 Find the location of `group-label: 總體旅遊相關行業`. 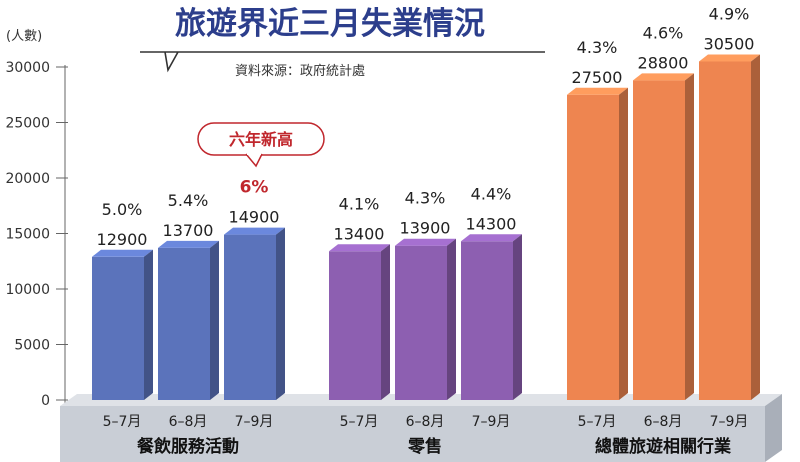

group-label: 總體旅遊相關行業 is located at coordinates (663, 446).